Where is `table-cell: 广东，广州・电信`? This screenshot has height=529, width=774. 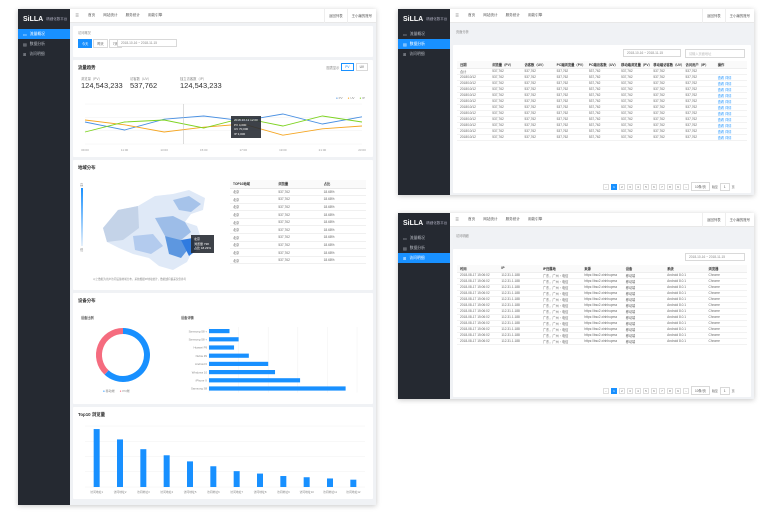
table-cell: 广东，广州・电信 is located at coordinates (560, 287).